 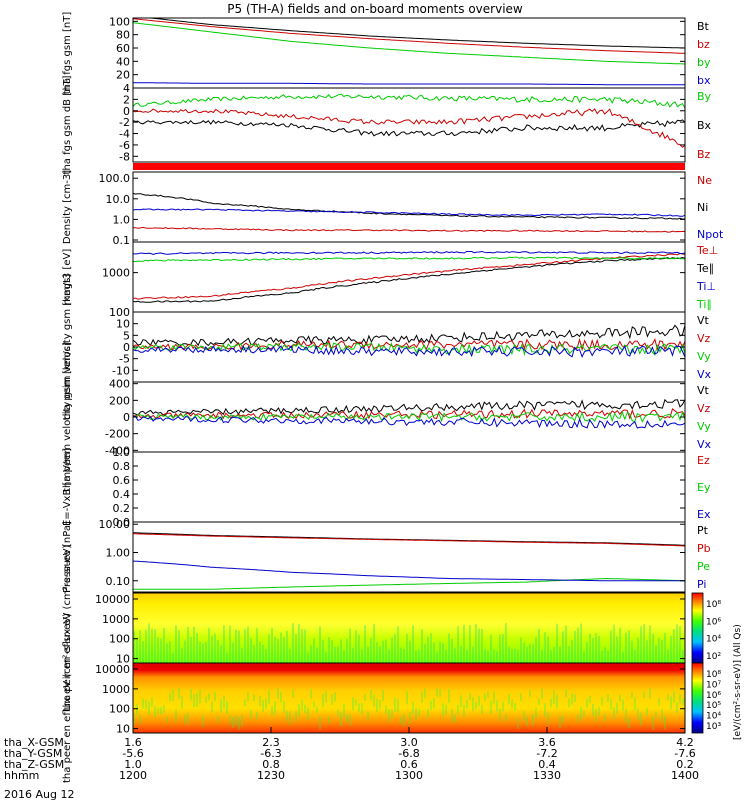 I want to click on y-axis-label: tha peer en eflux eV (cm²-s-sr-eV), so click(x=67, y=698).